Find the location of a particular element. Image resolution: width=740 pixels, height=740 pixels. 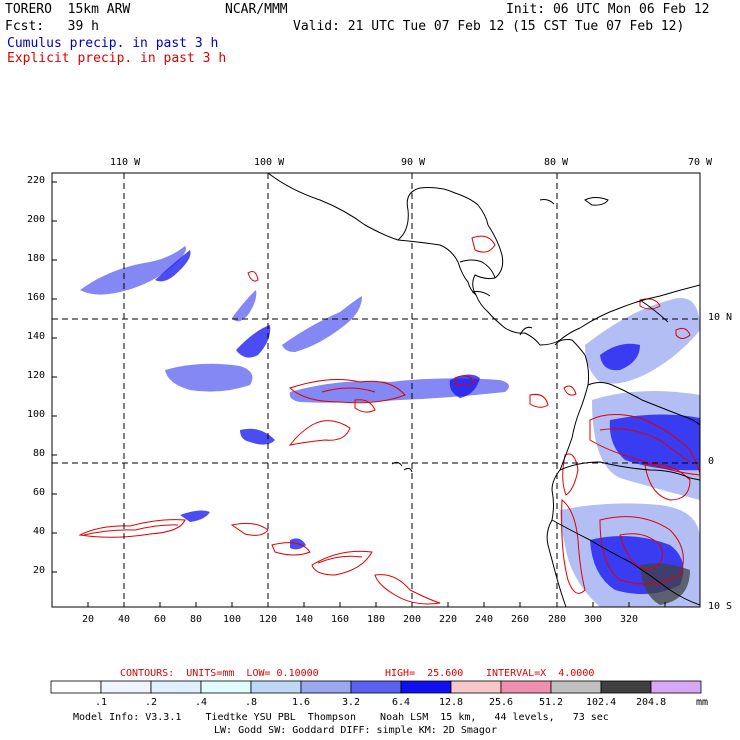

lat-label-0: 0 is located at coordinates (711, 461).